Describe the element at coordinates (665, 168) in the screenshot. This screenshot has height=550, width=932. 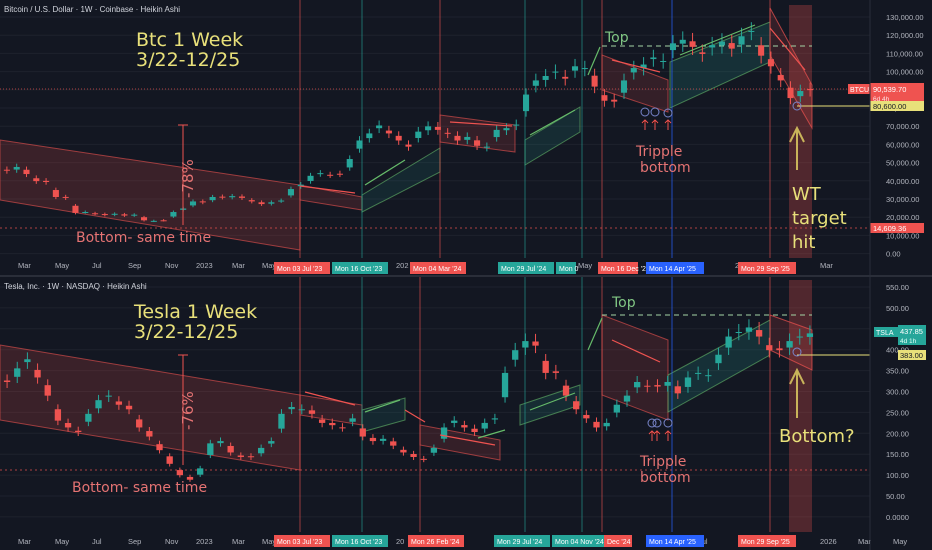
I see `btc-tripple-label-2: bottom` at that location.